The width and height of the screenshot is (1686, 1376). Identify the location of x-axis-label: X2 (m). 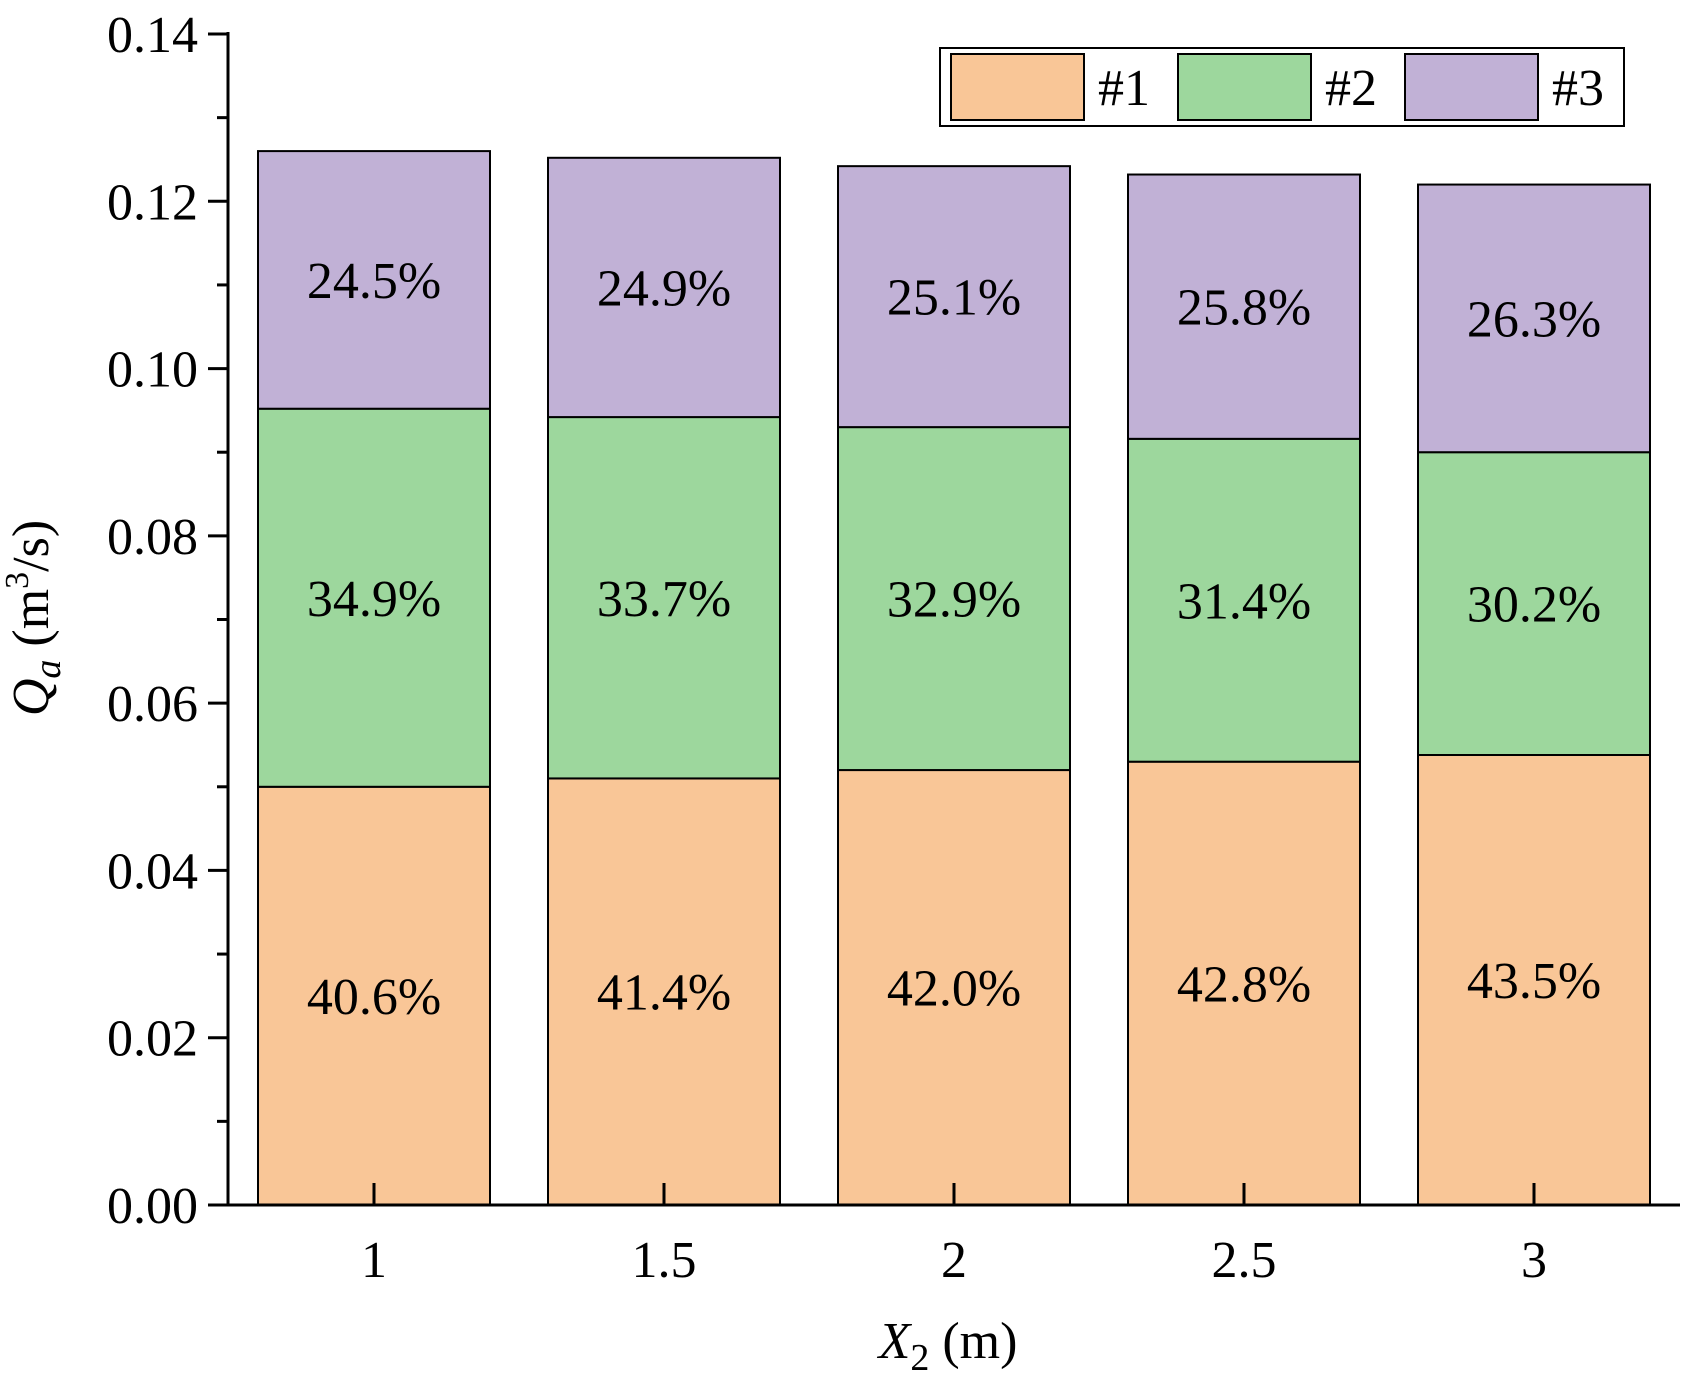
(947, 1344).